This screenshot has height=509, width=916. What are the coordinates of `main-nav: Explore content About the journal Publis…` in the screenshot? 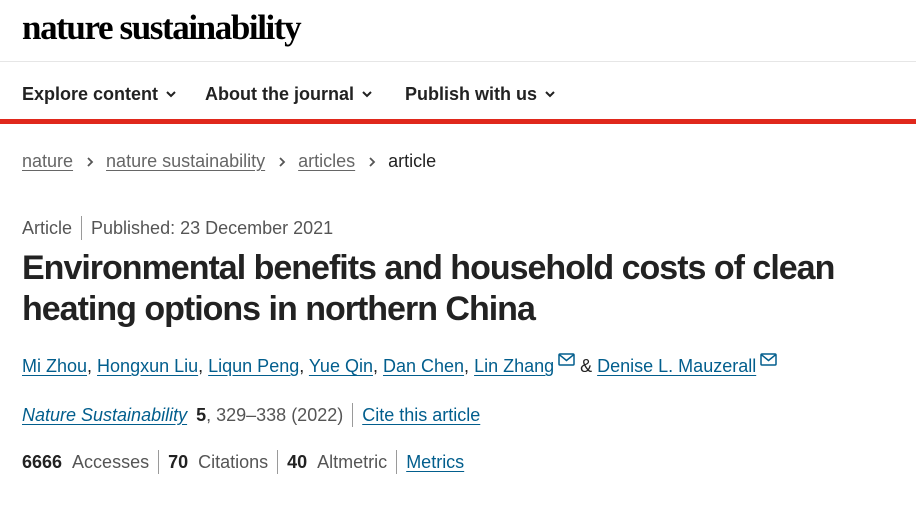 It's located at (458, 93).